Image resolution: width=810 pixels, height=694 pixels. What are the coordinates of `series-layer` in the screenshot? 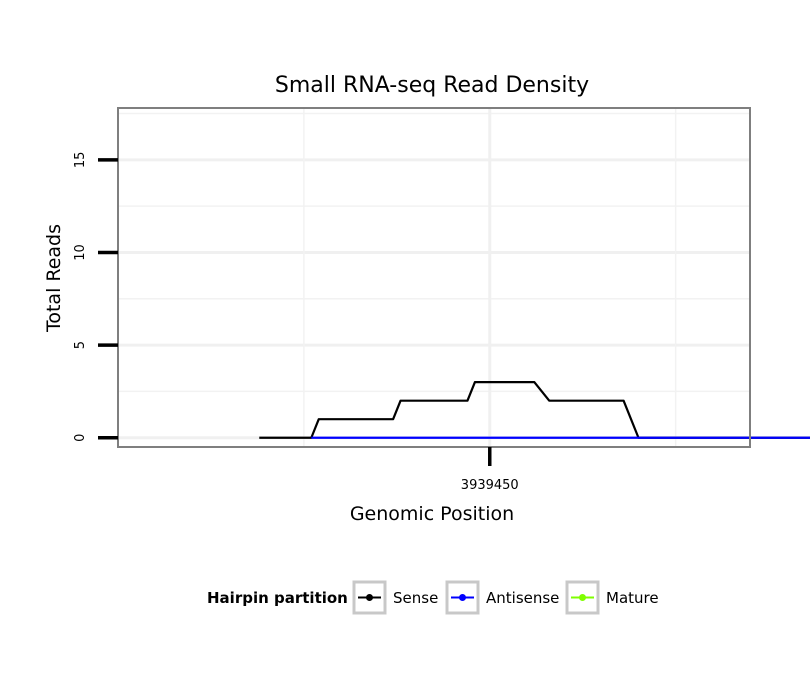 It's located at (534, 410).